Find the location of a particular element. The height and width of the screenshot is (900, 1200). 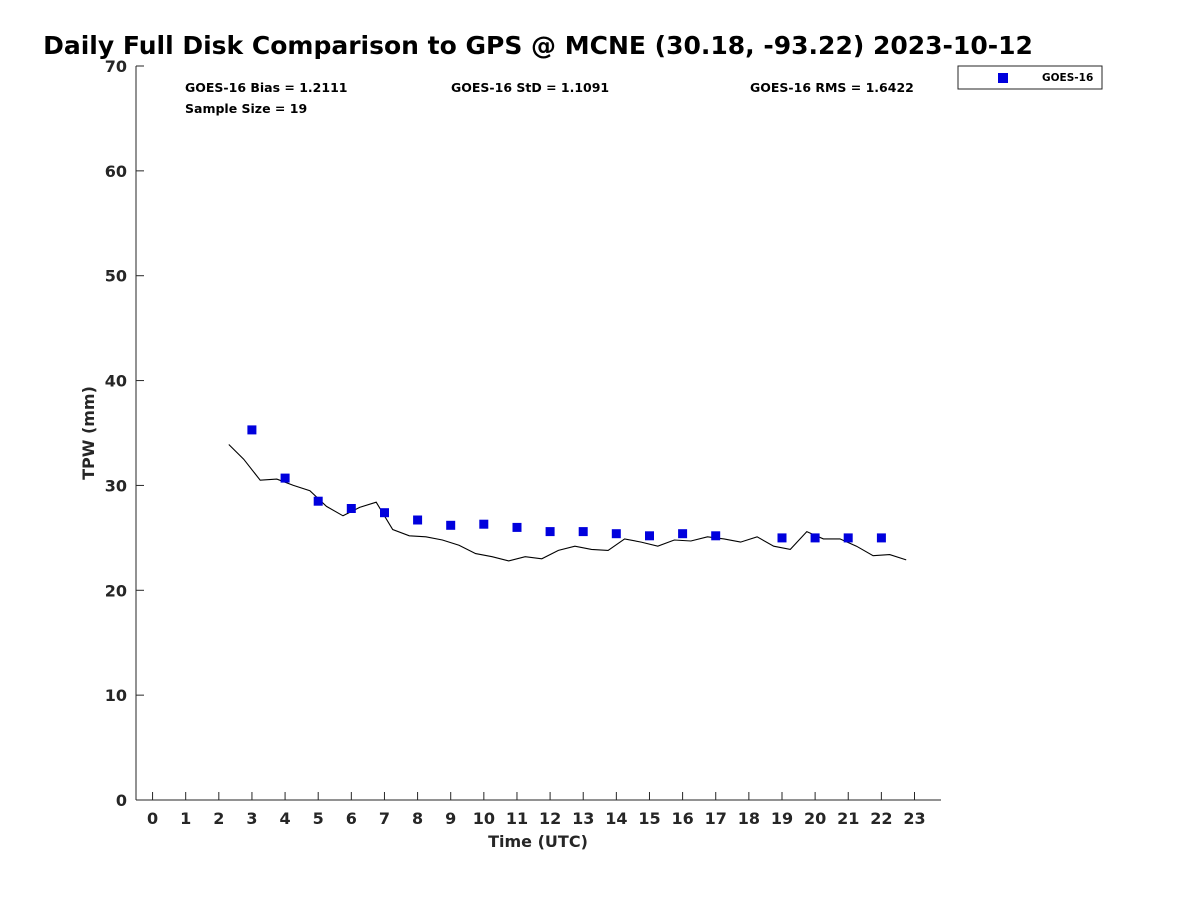

legend-box is located at coordinates (1030, 77).